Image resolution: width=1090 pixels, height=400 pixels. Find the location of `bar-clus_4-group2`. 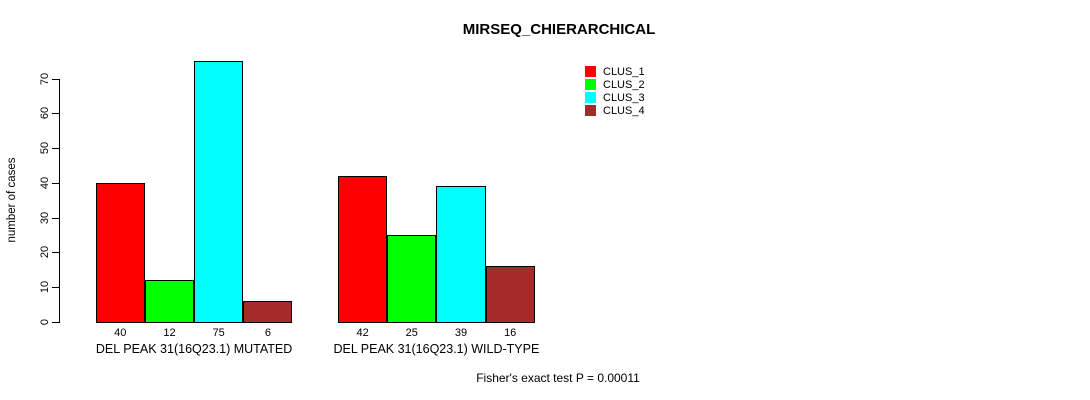

bar-clus_4-group2 is located at coordinates (510, 294).